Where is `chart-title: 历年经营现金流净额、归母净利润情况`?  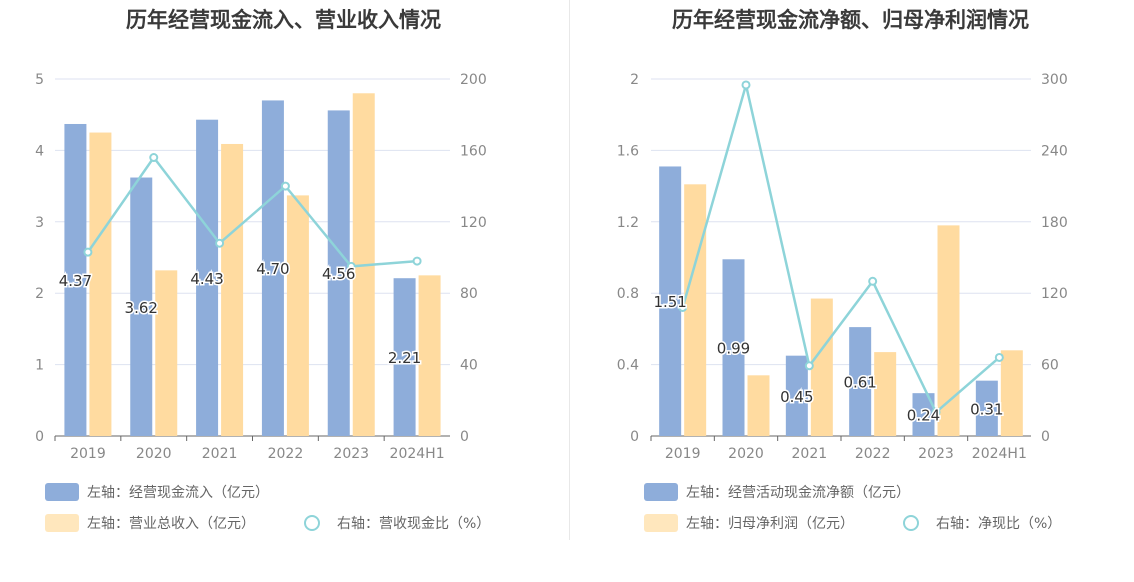 chart-title: 历年经营现金流净额、归母净利润情况 is located at coordinates (850, 20).